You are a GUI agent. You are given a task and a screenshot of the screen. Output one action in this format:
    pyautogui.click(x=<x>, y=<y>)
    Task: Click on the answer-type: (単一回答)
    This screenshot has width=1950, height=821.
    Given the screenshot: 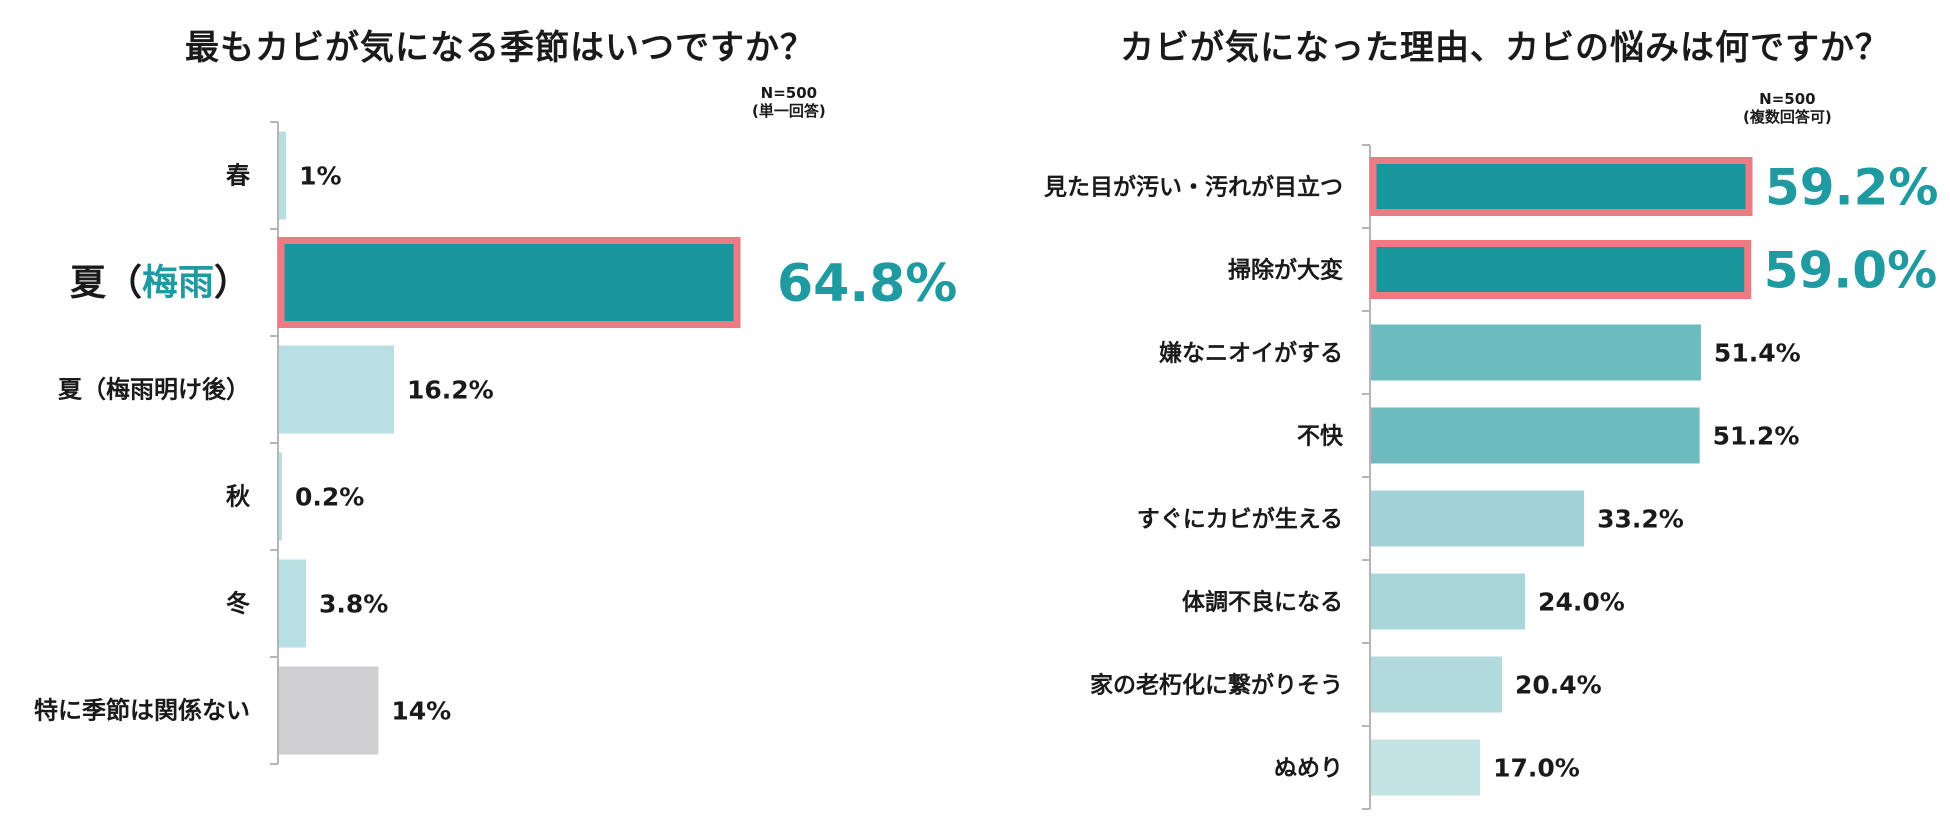 What is the action you would take?
    pyautogui.click(x=789, y=111)
    